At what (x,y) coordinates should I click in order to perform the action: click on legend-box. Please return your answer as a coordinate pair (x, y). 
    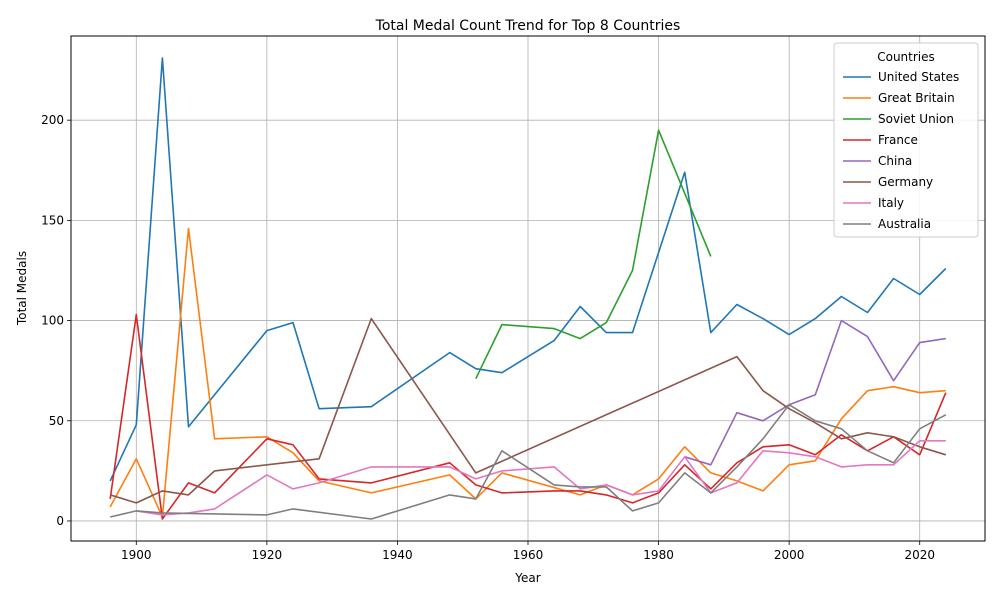
    Looking at the image, I should click on (906, 140).